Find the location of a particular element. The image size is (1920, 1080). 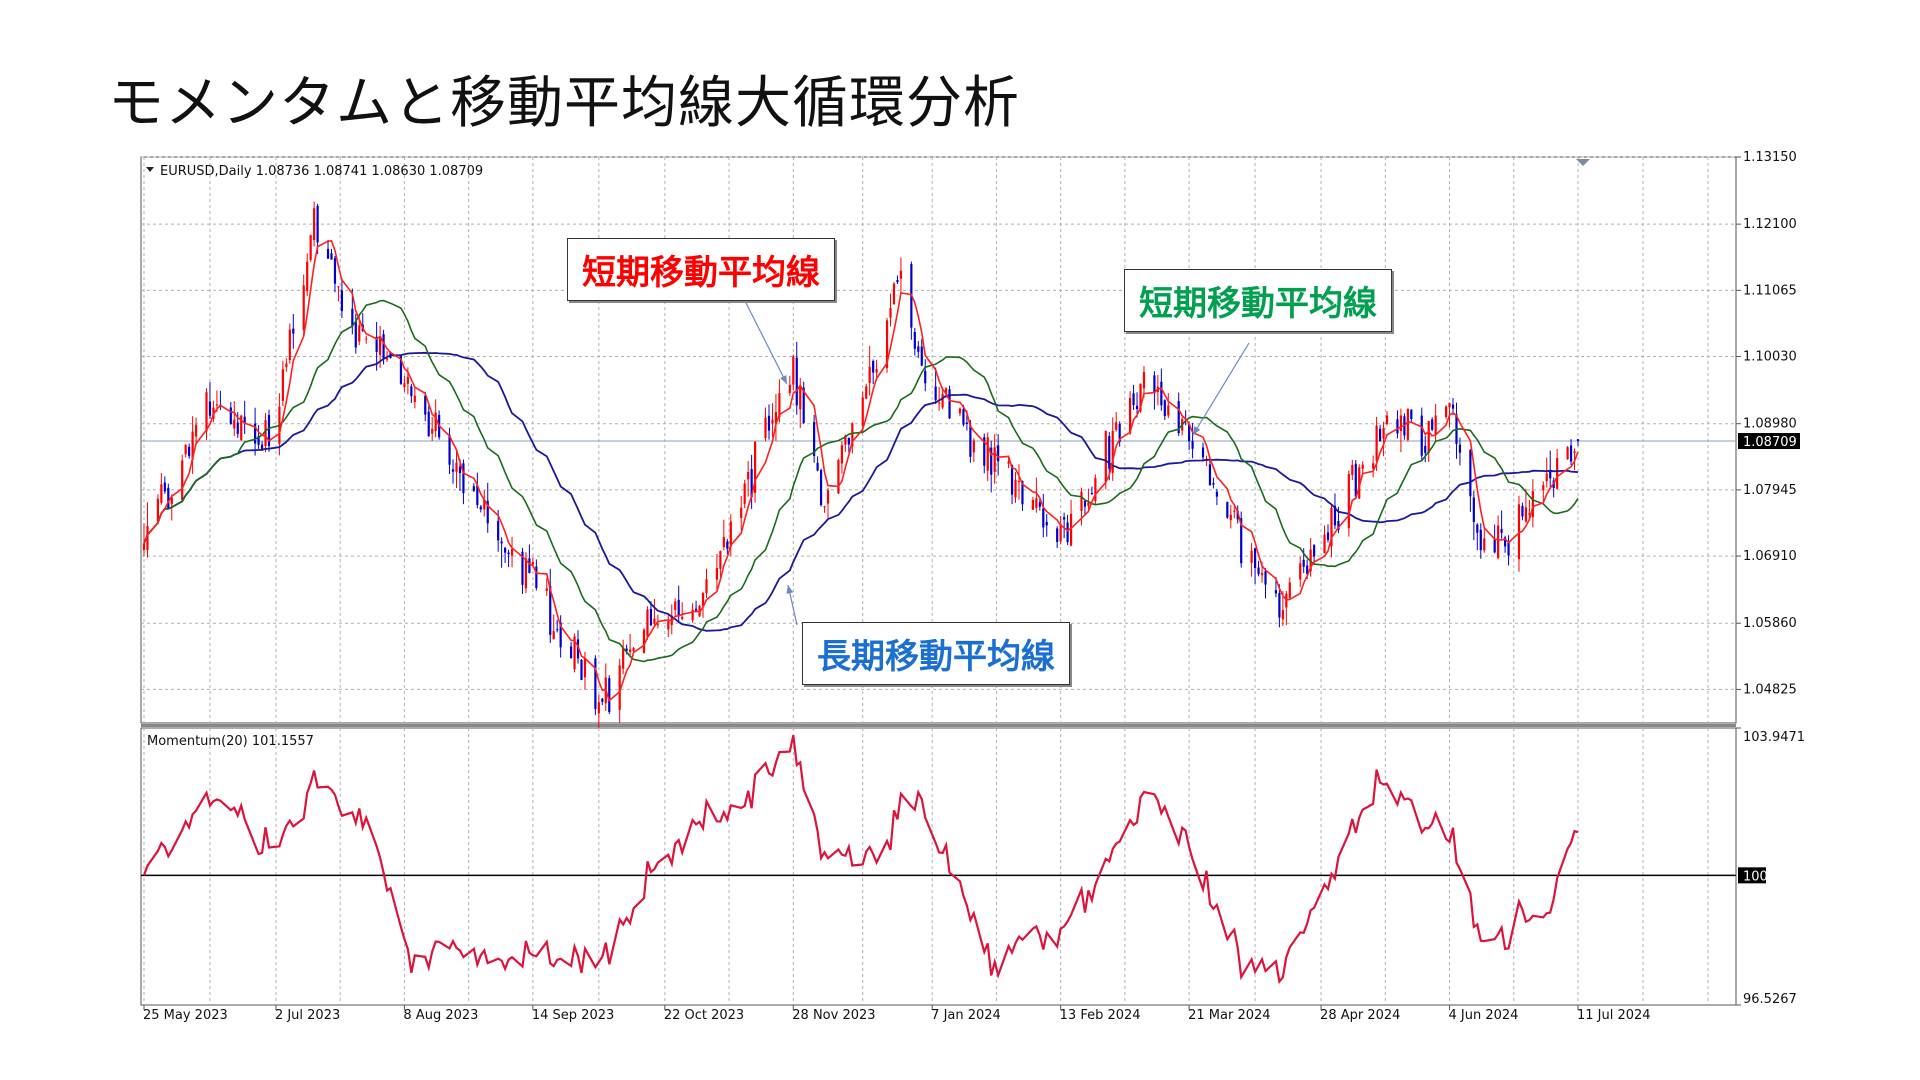

x-tick-label: 13 Feb 2024 is located at coordinates (1100, 1015).